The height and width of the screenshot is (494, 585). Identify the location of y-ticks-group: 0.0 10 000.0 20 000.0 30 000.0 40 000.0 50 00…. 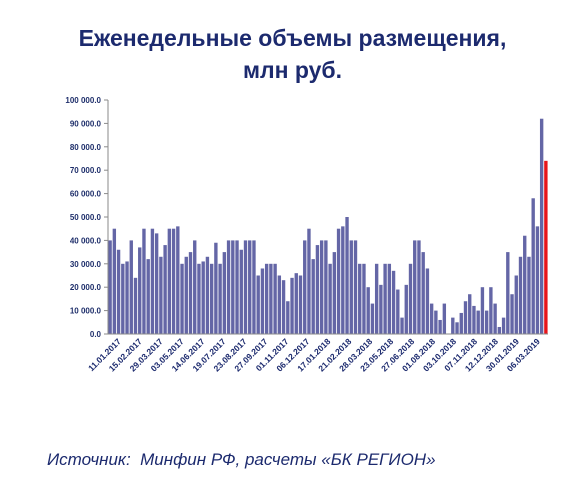
(86, 217).